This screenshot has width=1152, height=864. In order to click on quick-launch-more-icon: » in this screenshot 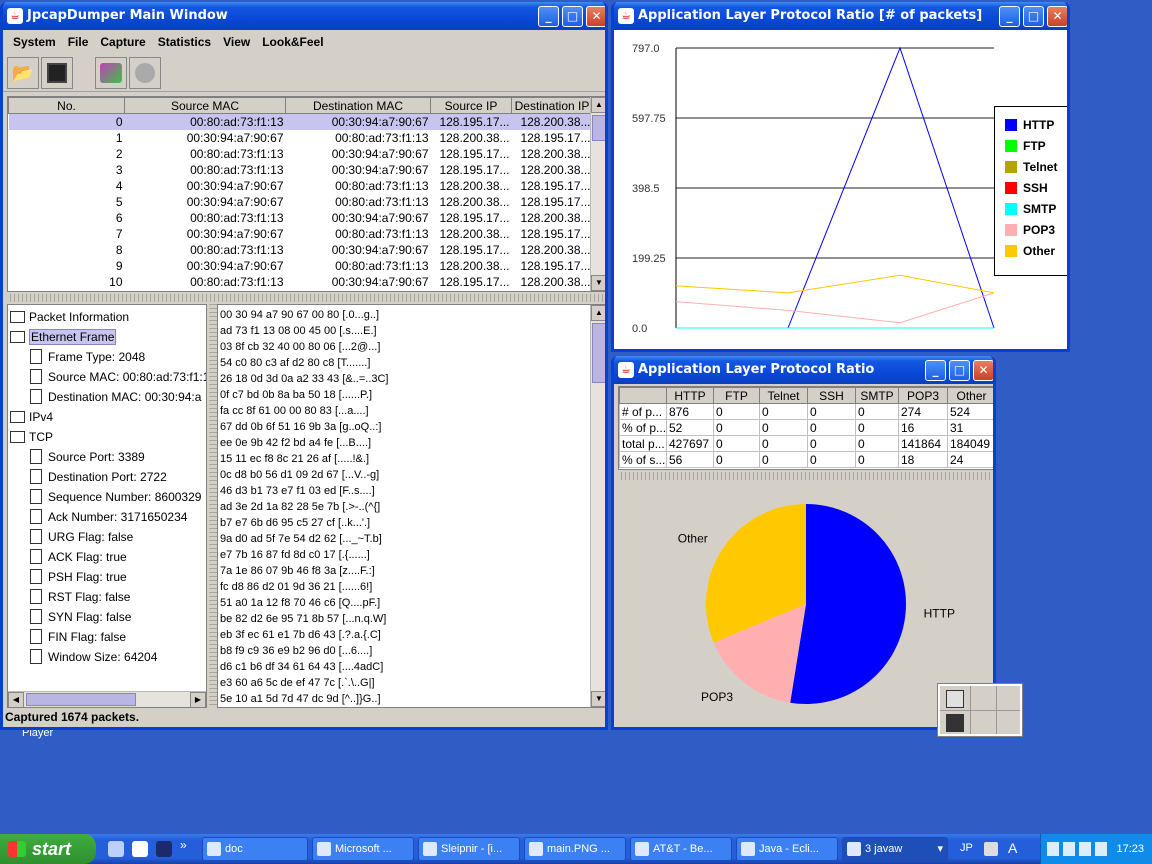, I will do `click(183, 845)`.